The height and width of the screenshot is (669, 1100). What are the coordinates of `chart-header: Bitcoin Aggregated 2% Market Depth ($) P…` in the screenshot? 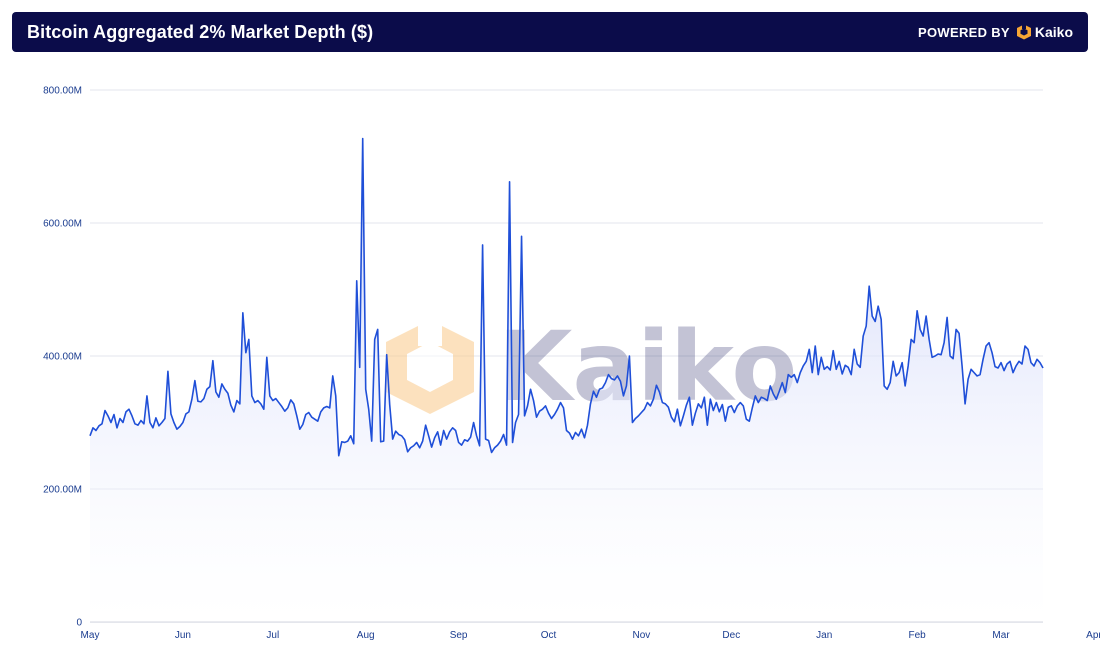 It's located at (550, 32).